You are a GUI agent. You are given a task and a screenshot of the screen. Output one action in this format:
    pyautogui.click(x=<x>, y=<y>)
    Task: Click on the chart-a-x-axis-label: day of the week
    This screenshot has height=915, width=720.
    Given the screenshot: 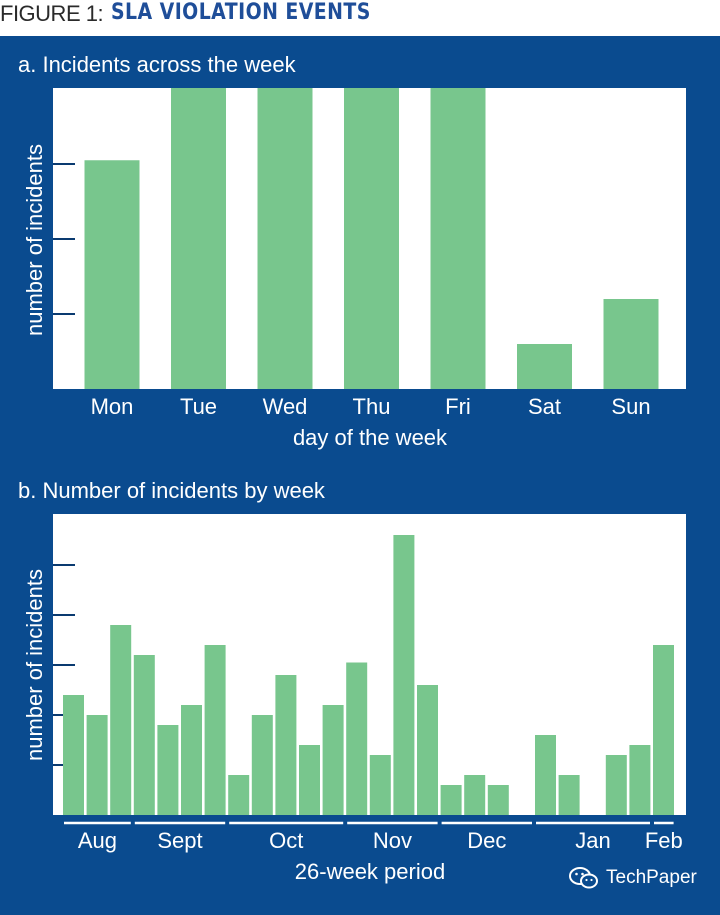 What is the action you would take?
    pyautogui.click(x=370, y=437)
    